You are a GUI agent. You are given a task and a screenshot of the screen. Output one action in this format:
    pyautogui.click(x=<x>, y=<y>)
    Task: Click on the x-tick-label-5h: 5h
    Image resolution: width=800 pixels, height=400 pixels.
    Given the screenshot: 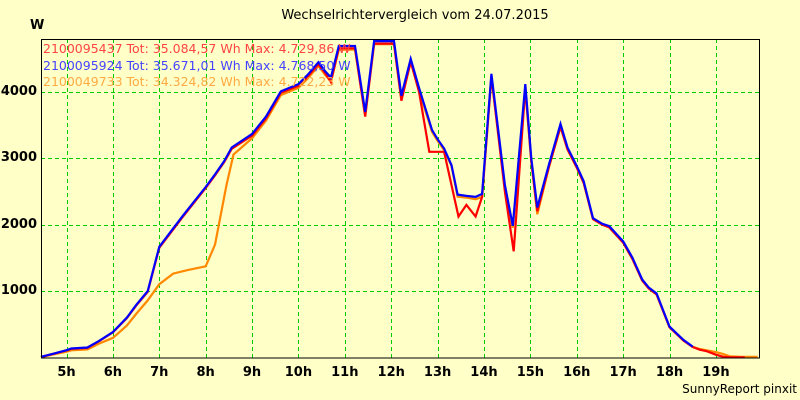 What is the action you would take?
    pyautogui.click(x=66, y=372)
    